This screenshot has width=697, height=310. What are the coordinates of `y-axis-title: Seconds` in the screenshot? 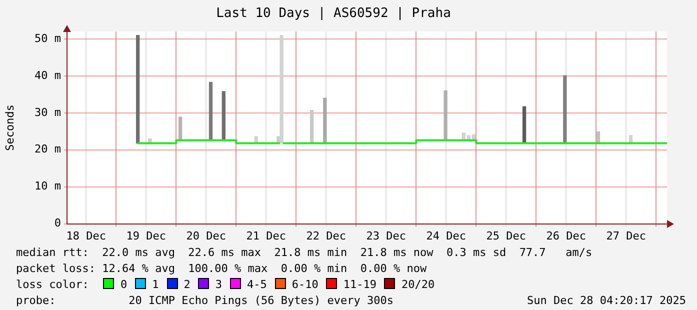 It's located at (9, 127).